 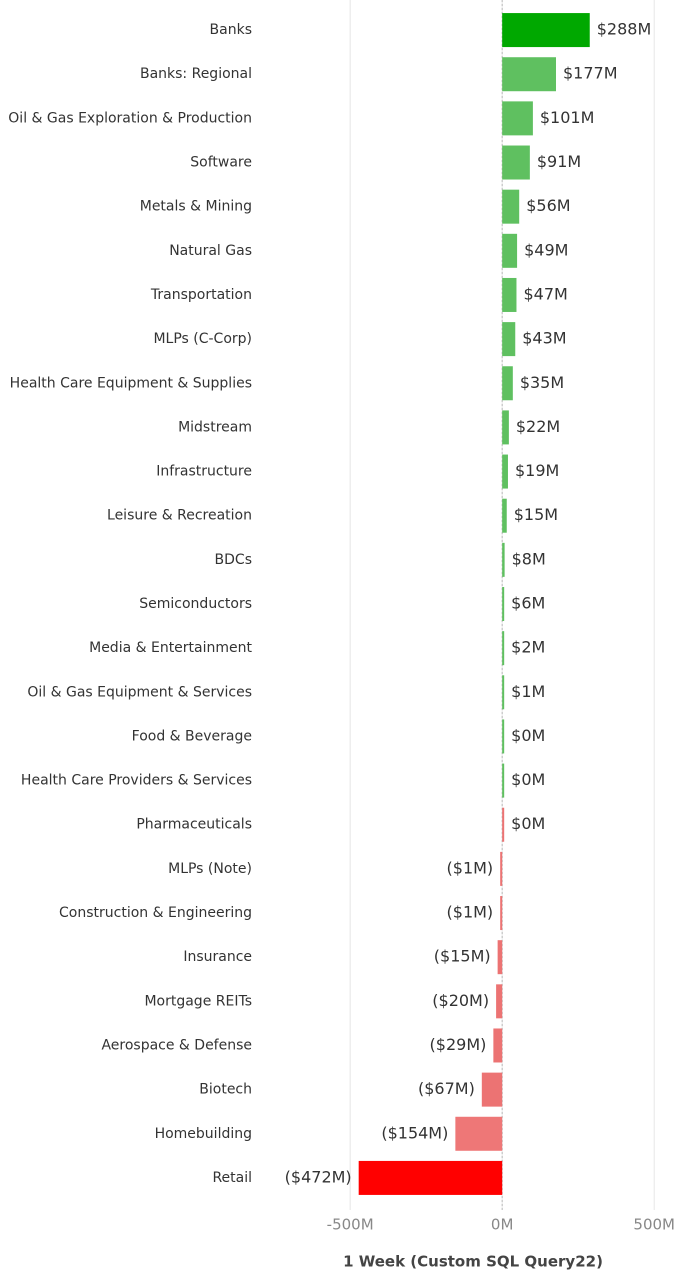 What do you see at coordinates (559, 161) in the screenshot?
I see `value-label: $91M` at bounding box center [559, 161].